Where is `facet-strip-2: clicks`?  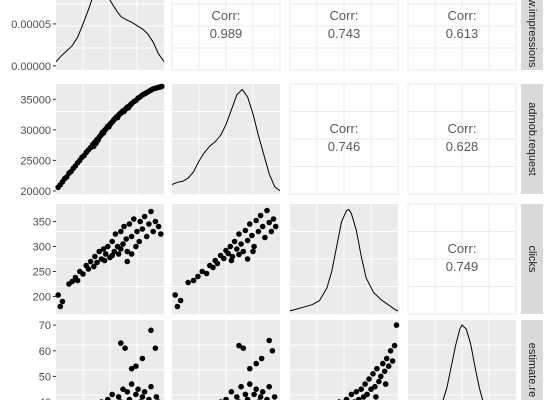 facet-strip-2: clicks is located at coordinates (532, 259).